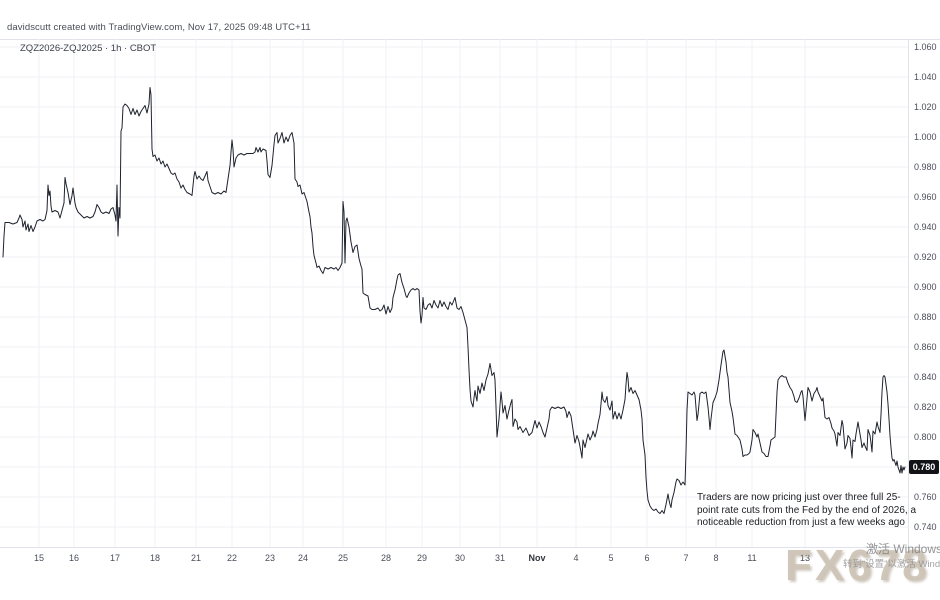 This screenshot has width=940, height=600. I want to click on price-axis-label: 1.020, so click(925, 107).